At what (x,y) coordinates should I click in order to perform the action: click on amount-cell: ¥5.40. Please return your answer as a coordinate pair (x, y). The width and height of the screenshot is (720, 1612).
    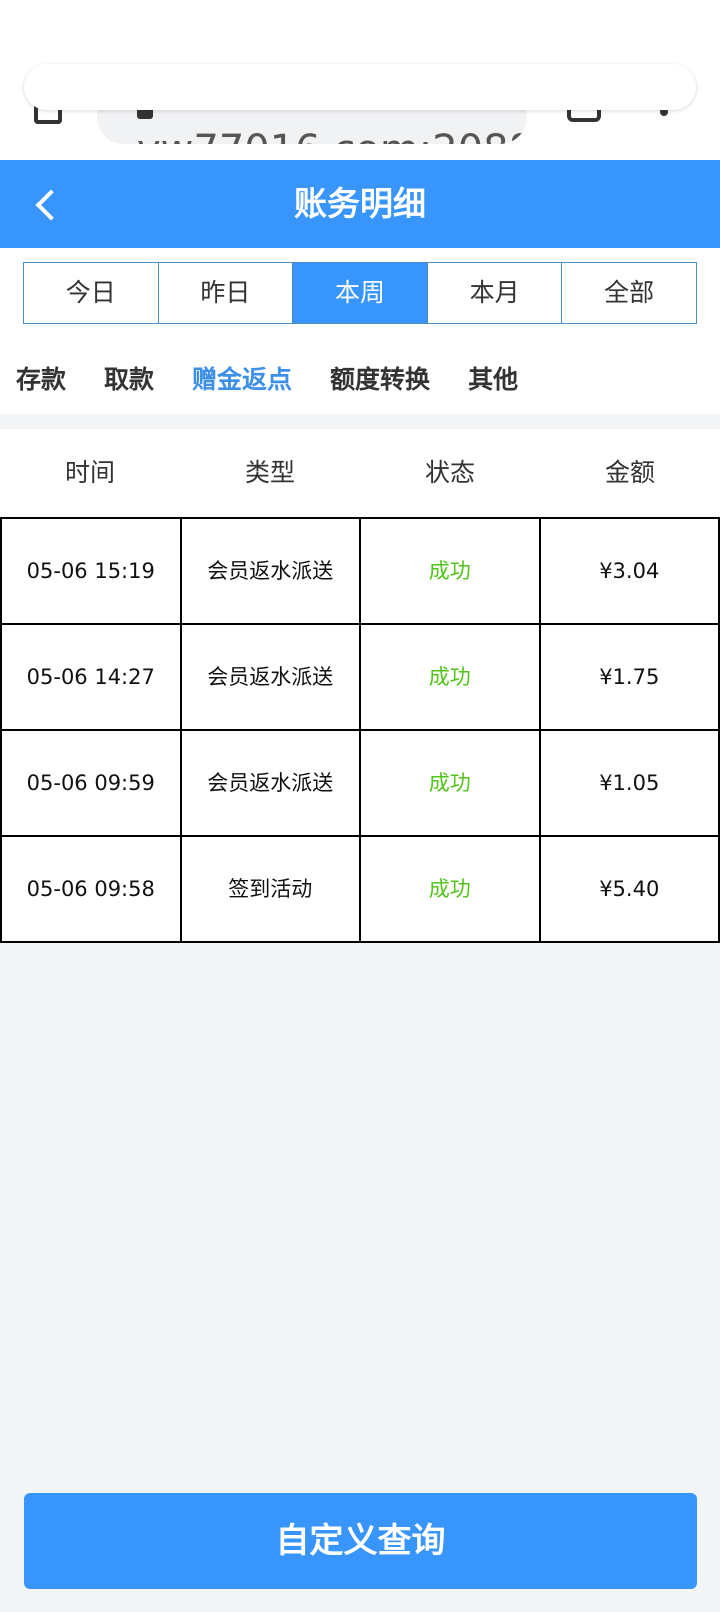
    Looking at the image, I should click on (630, 889).